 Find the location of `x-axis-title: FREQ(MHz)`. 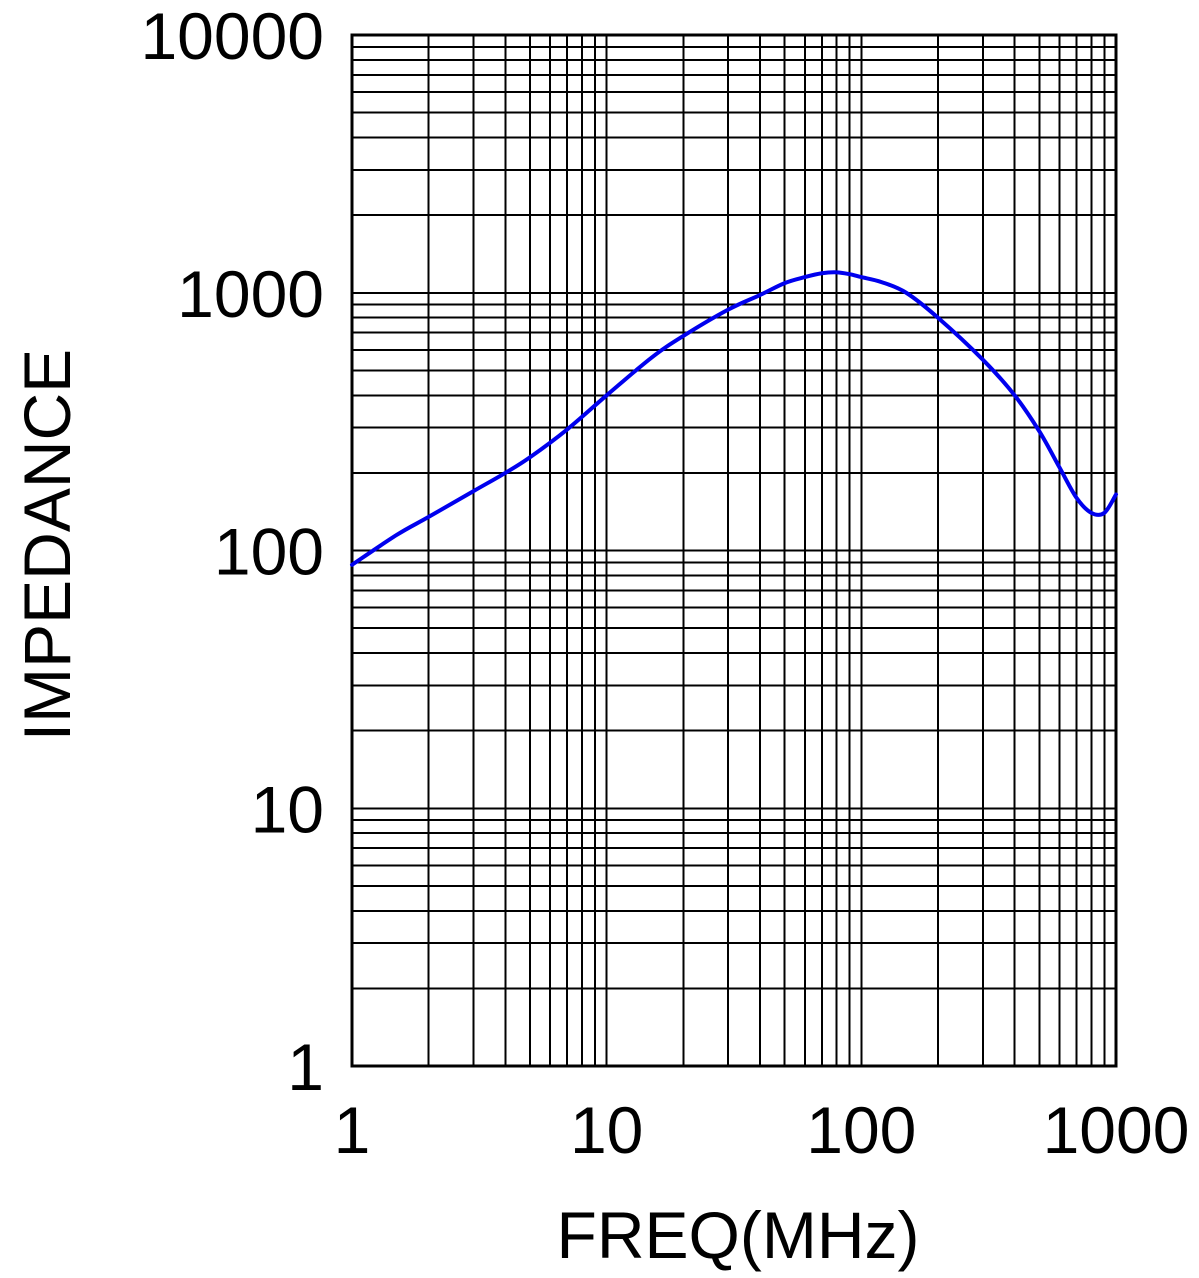

x-axis-title: FREQ(MHz) is located at coordinates (738, 1235).